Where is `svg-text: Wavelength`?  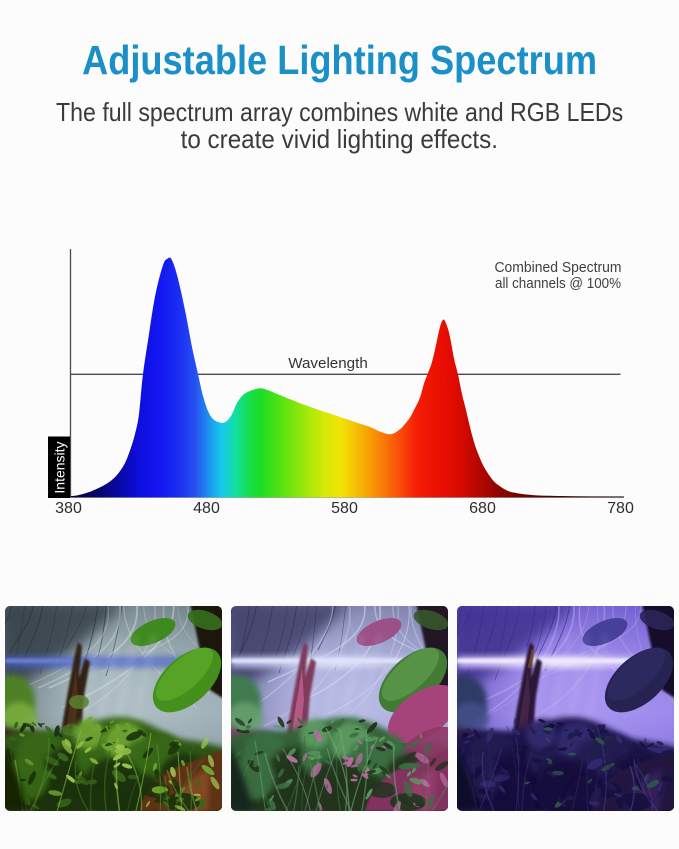 svg-text: Wavelength is located at coordinates (328, 363).